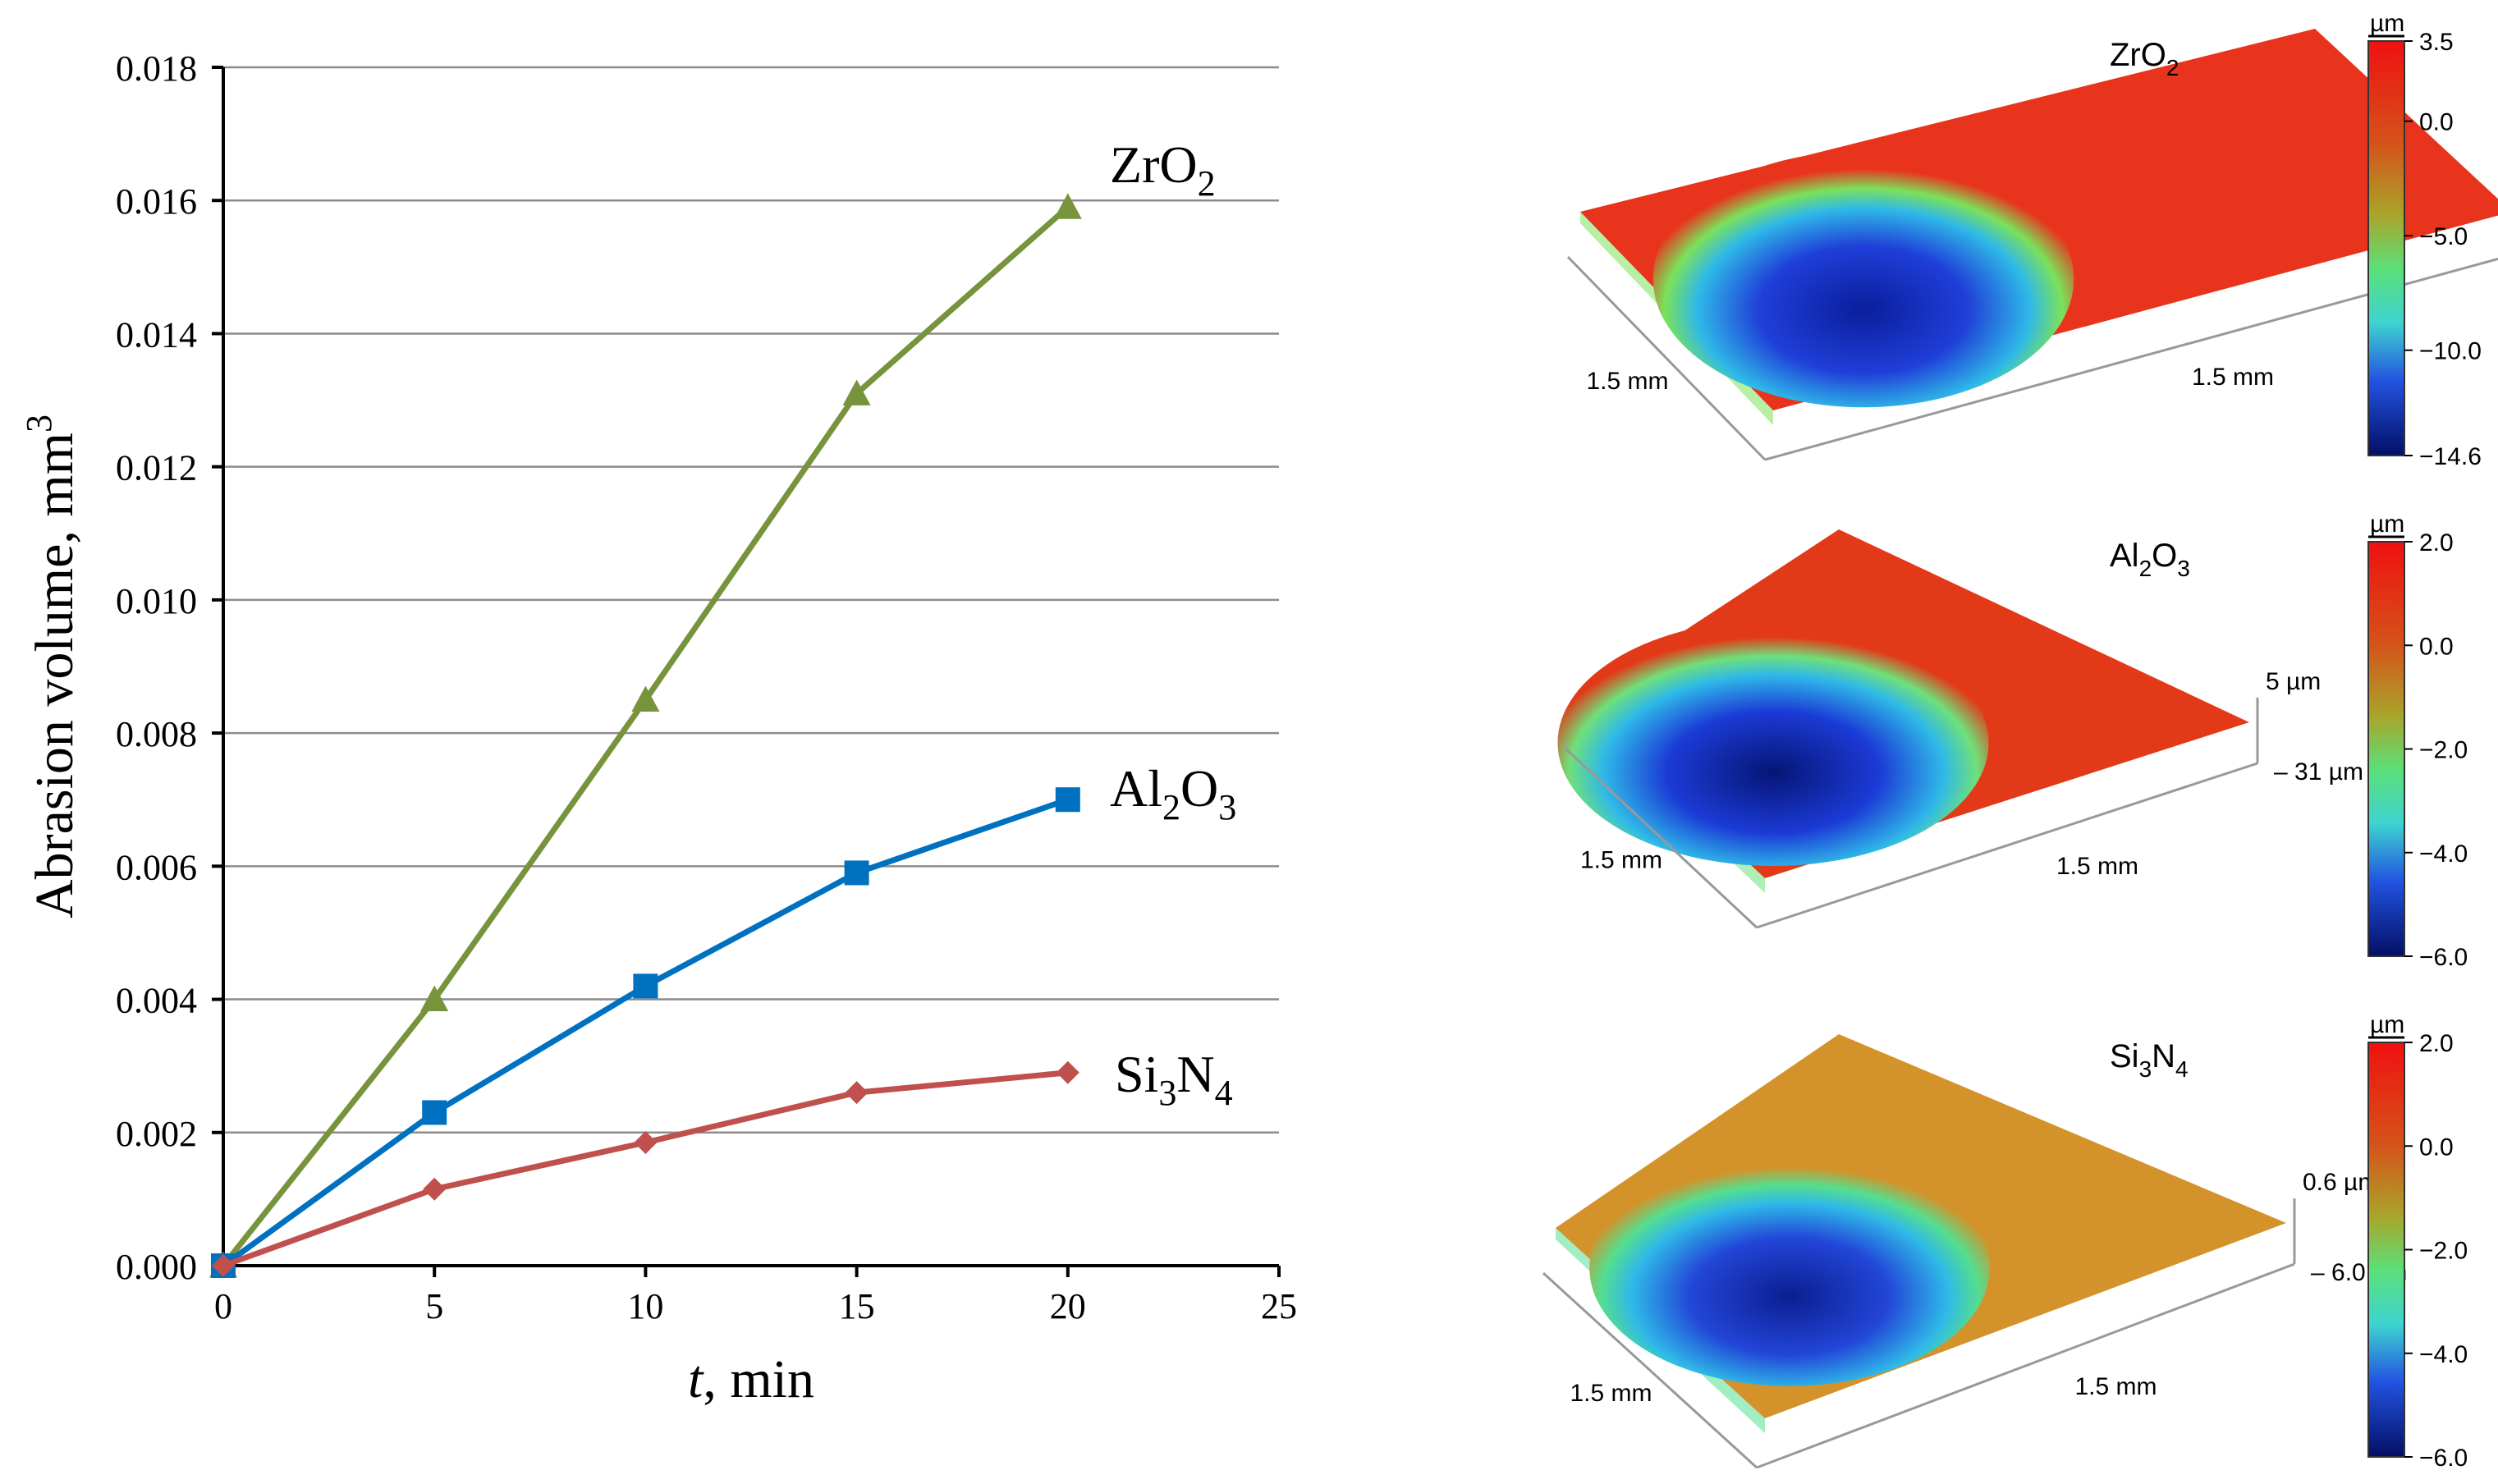  Describe the element at coordinates (55, 675) in the screenshot. I see `y-axis-title-text: Abrasion volume, mm` at that location.